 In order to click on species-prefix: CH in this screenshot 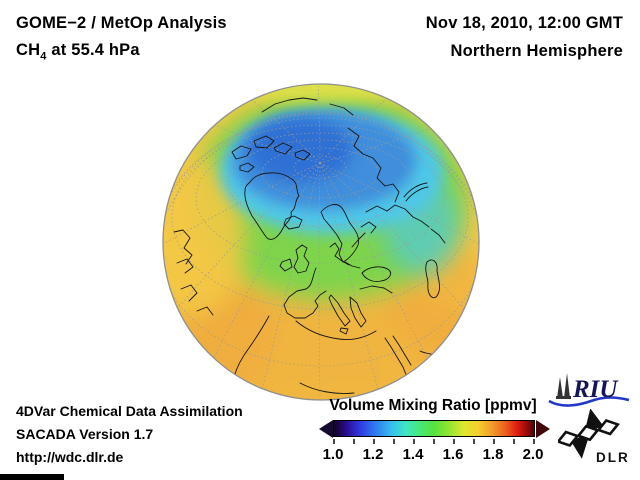, I will do `click(28, 50)`.